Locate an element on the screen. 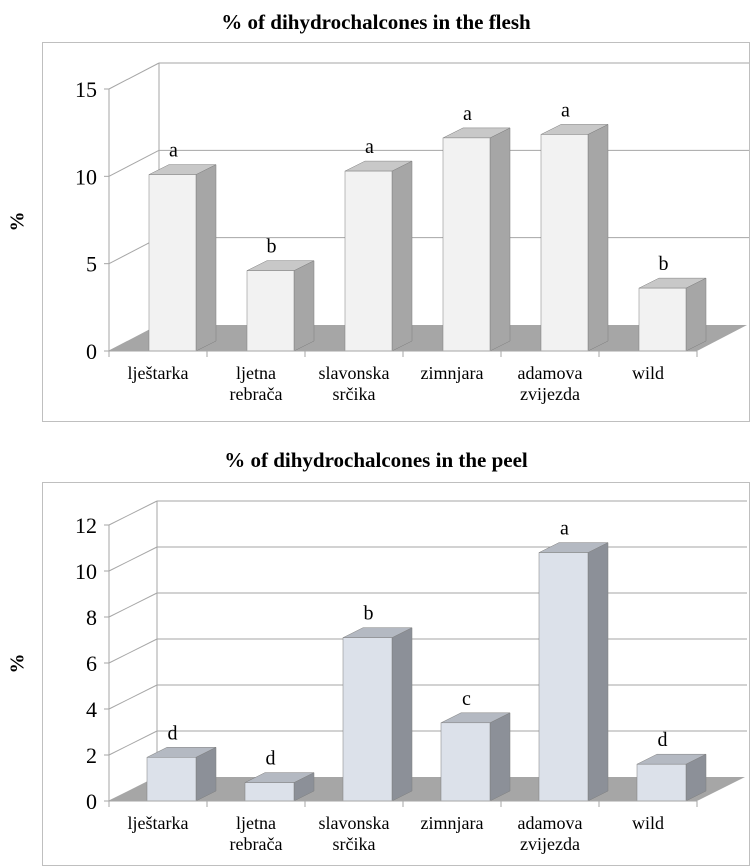 Image resolution: width=752 pixels, height=866 pixels. peel-x-tick-label: zimnjara is located at coordinates (452, 823).